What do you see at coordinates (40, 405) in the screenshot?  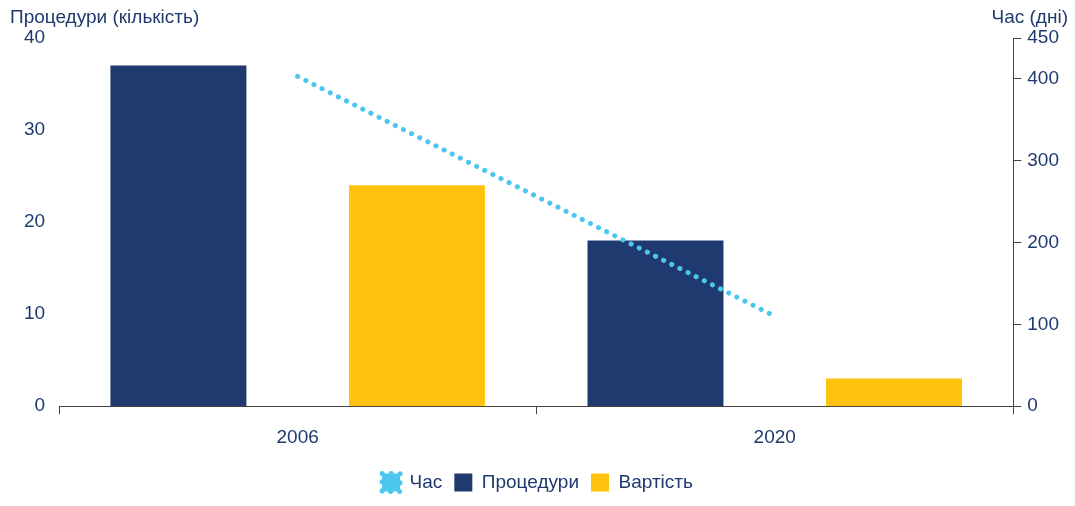 I see `y-tick-label: 0` at bounding box center [40, 405].